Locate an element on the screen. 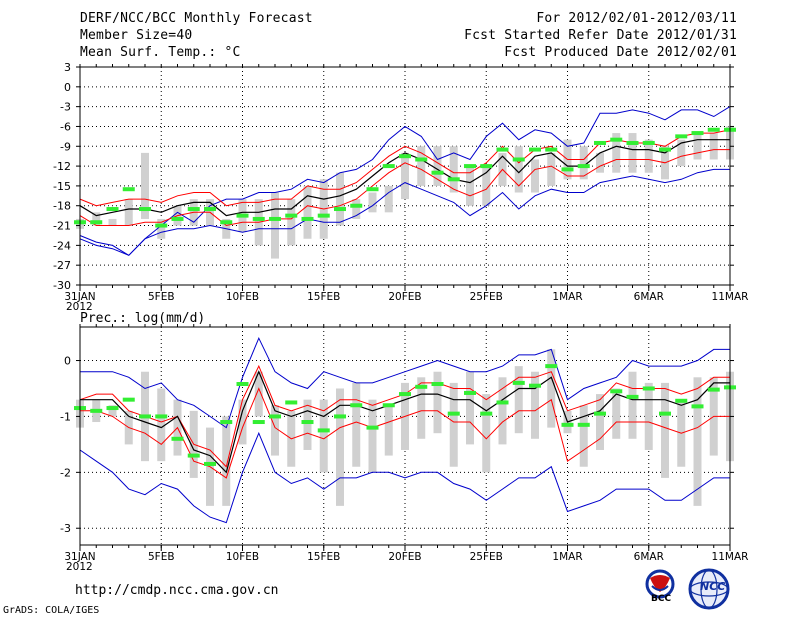 This screenshot has width=800, height=618. x-tick-label: 15FEB is located at coordinates (323, 557).